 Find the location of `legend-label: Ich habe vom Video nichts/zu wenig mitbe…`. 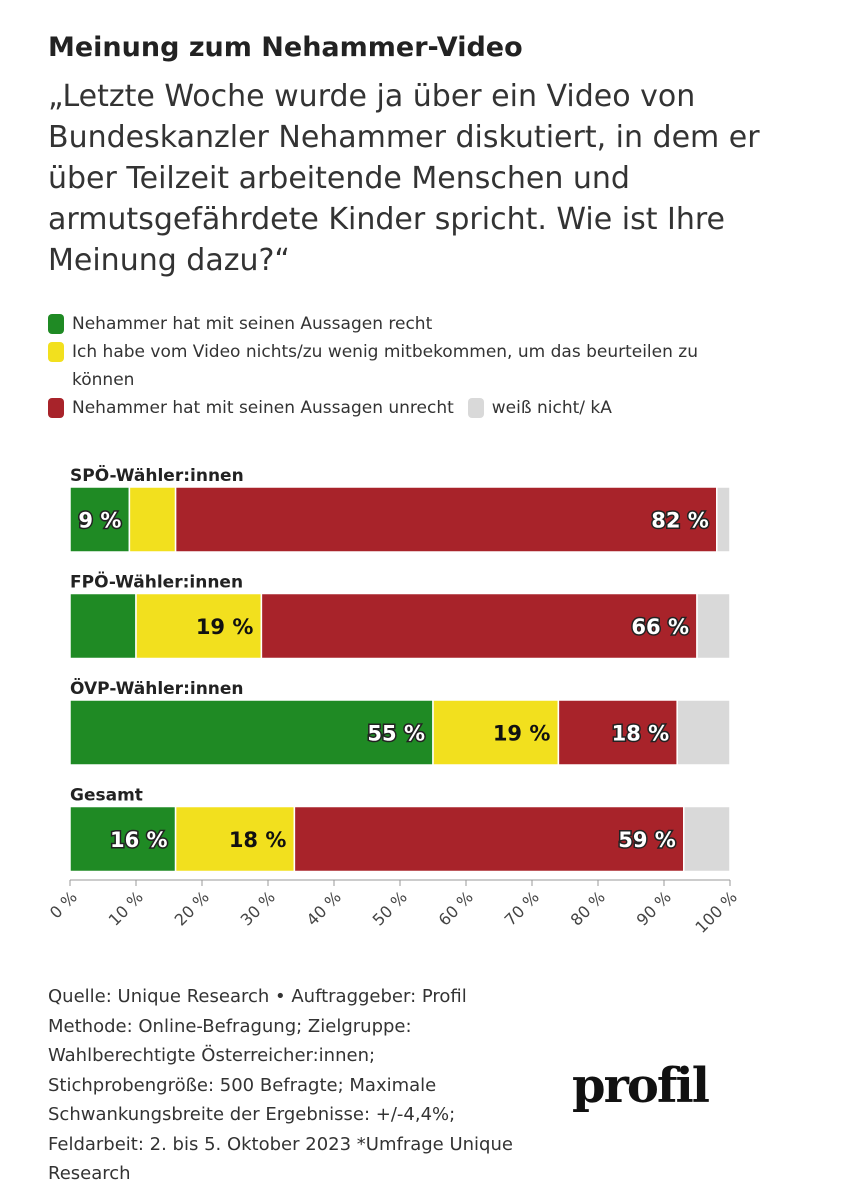

legend-label: Ich habe vom Video nichts/zu wenig mitbe… is located at coordinates (385, 366).